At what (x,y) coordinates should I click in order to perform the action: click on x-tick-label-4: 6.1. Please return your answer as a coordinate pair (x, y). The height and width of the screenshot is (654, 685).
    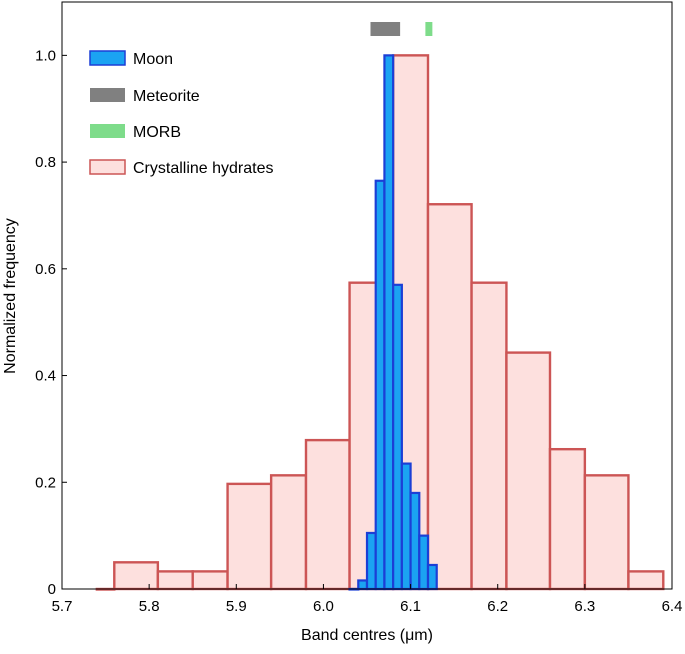
    Looking at the image, I should click on (410, 606).